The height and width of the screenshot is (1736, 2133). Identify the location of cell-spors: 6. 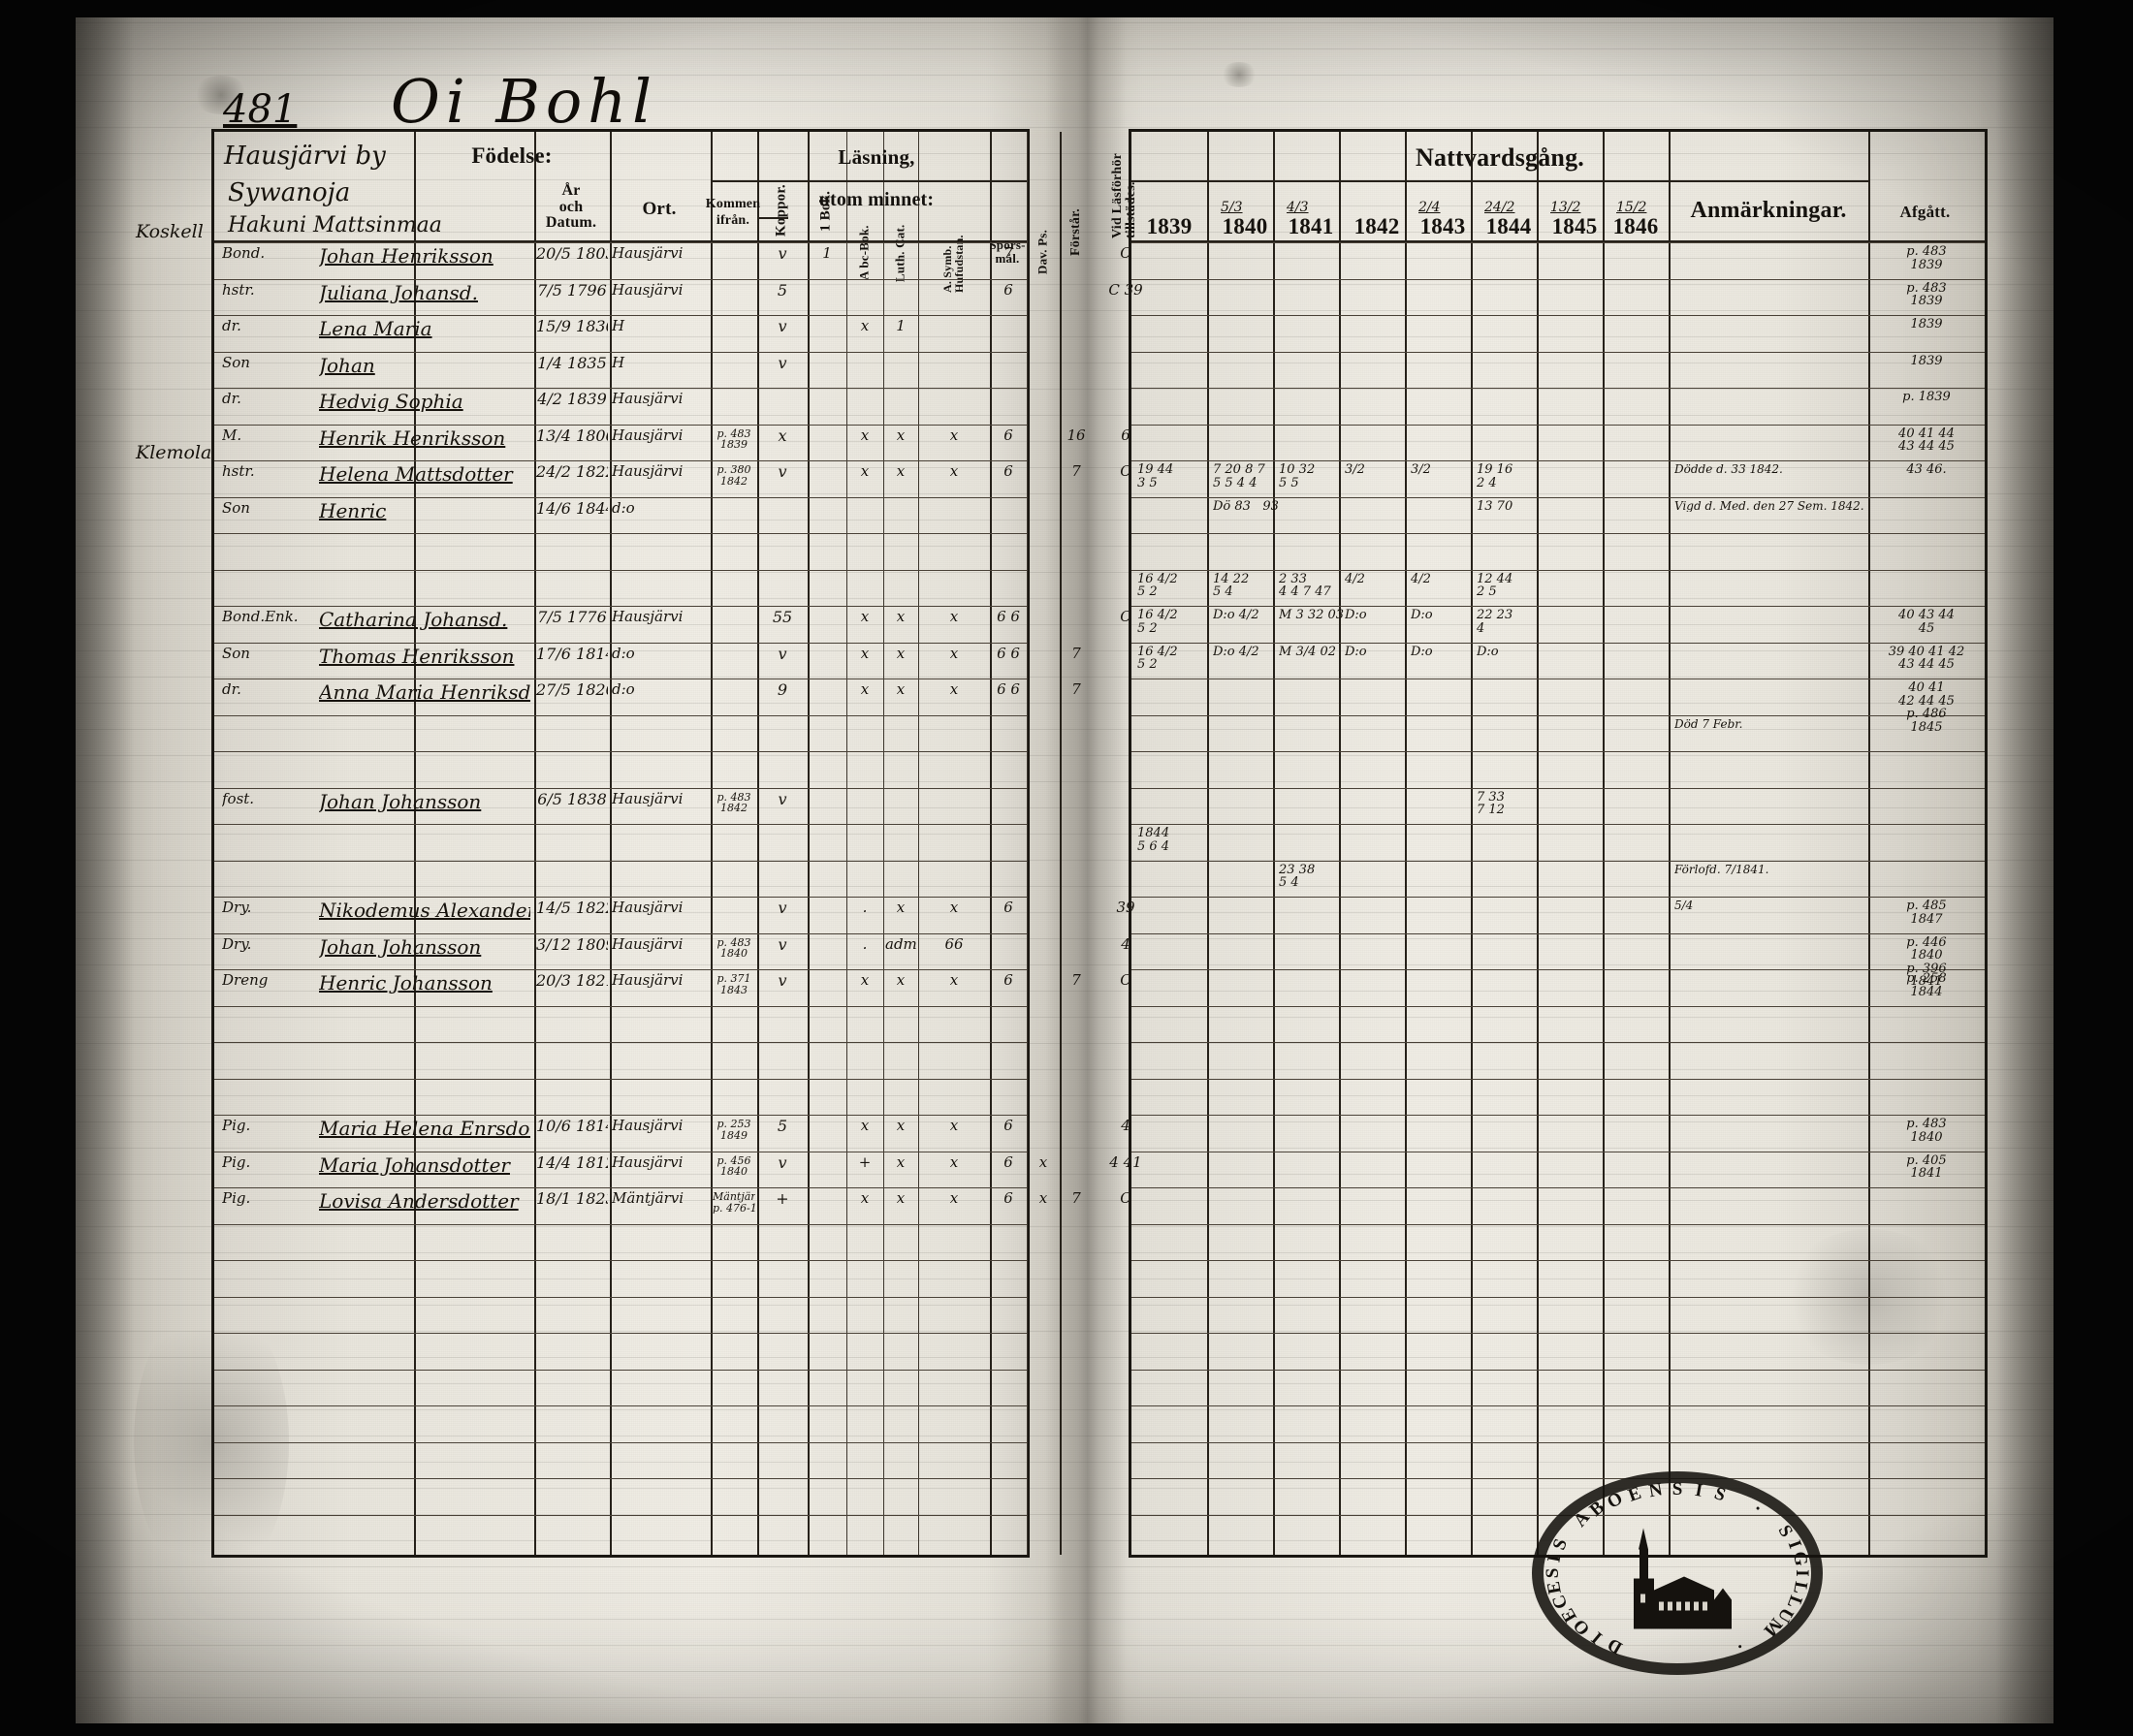
(1008, 1162).